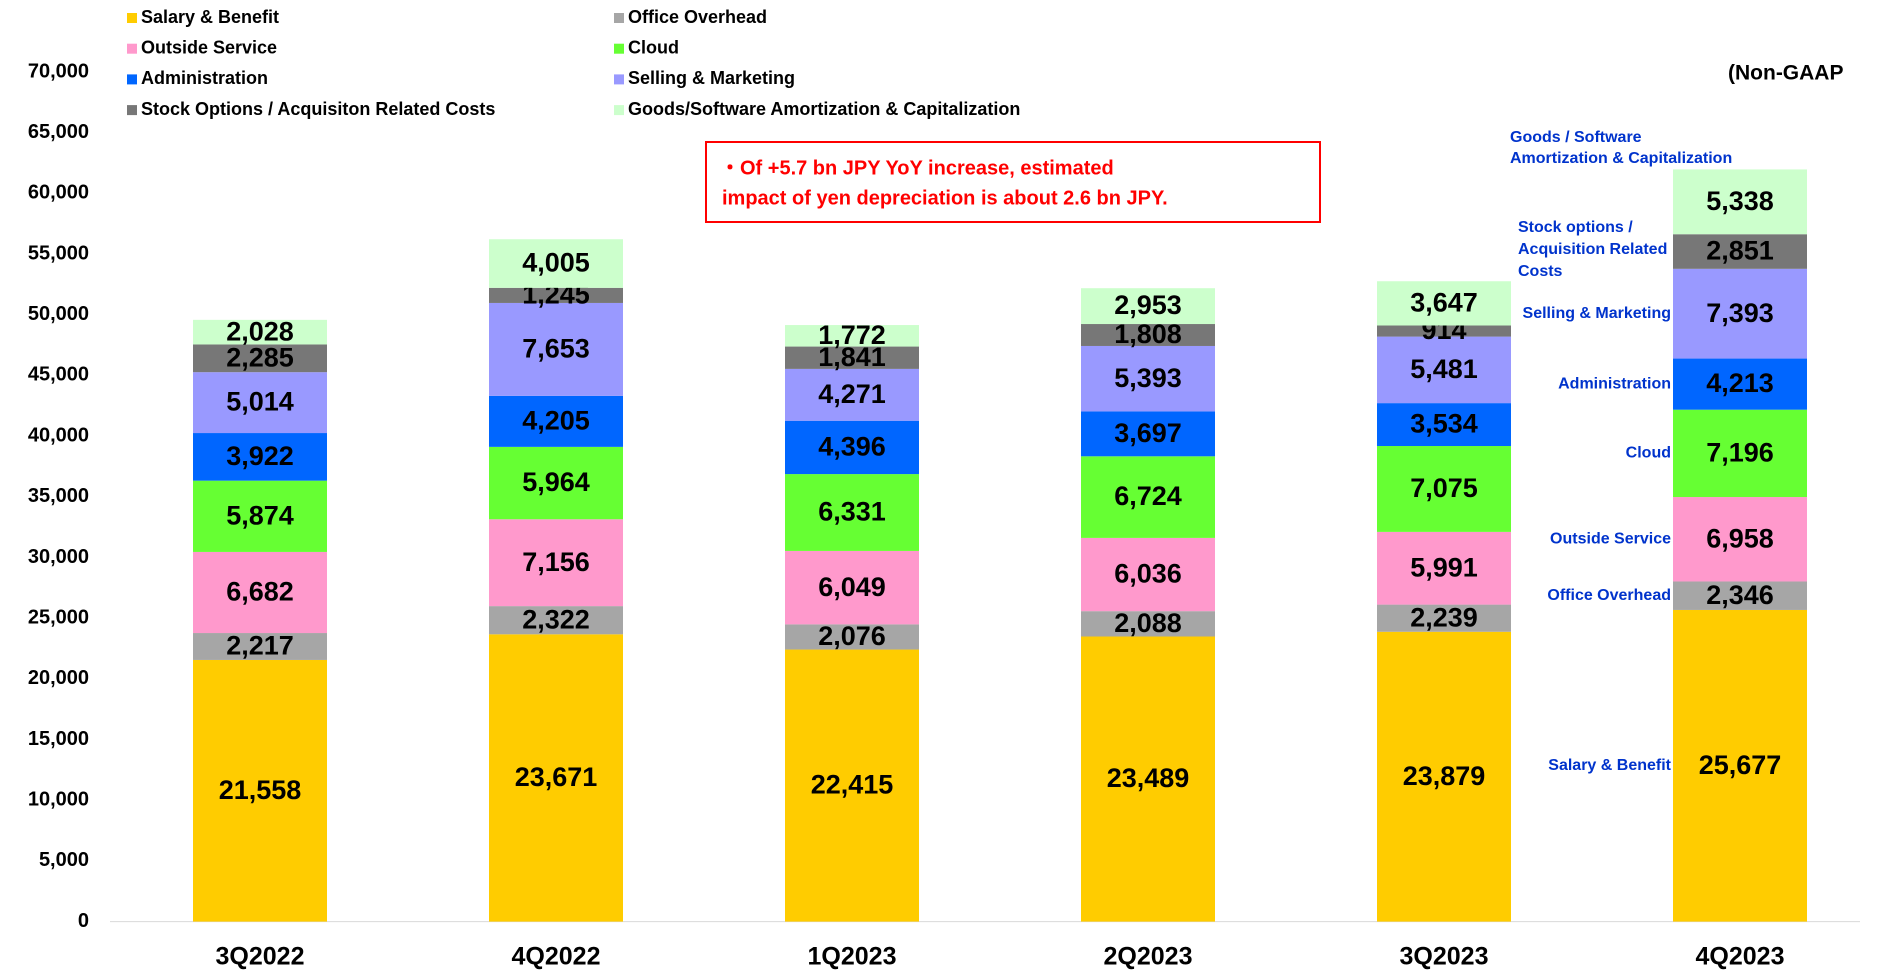  Describe the element at coordinates (1609, 595) in the screenshot. I see `annotation: Office Overhead` at that location.